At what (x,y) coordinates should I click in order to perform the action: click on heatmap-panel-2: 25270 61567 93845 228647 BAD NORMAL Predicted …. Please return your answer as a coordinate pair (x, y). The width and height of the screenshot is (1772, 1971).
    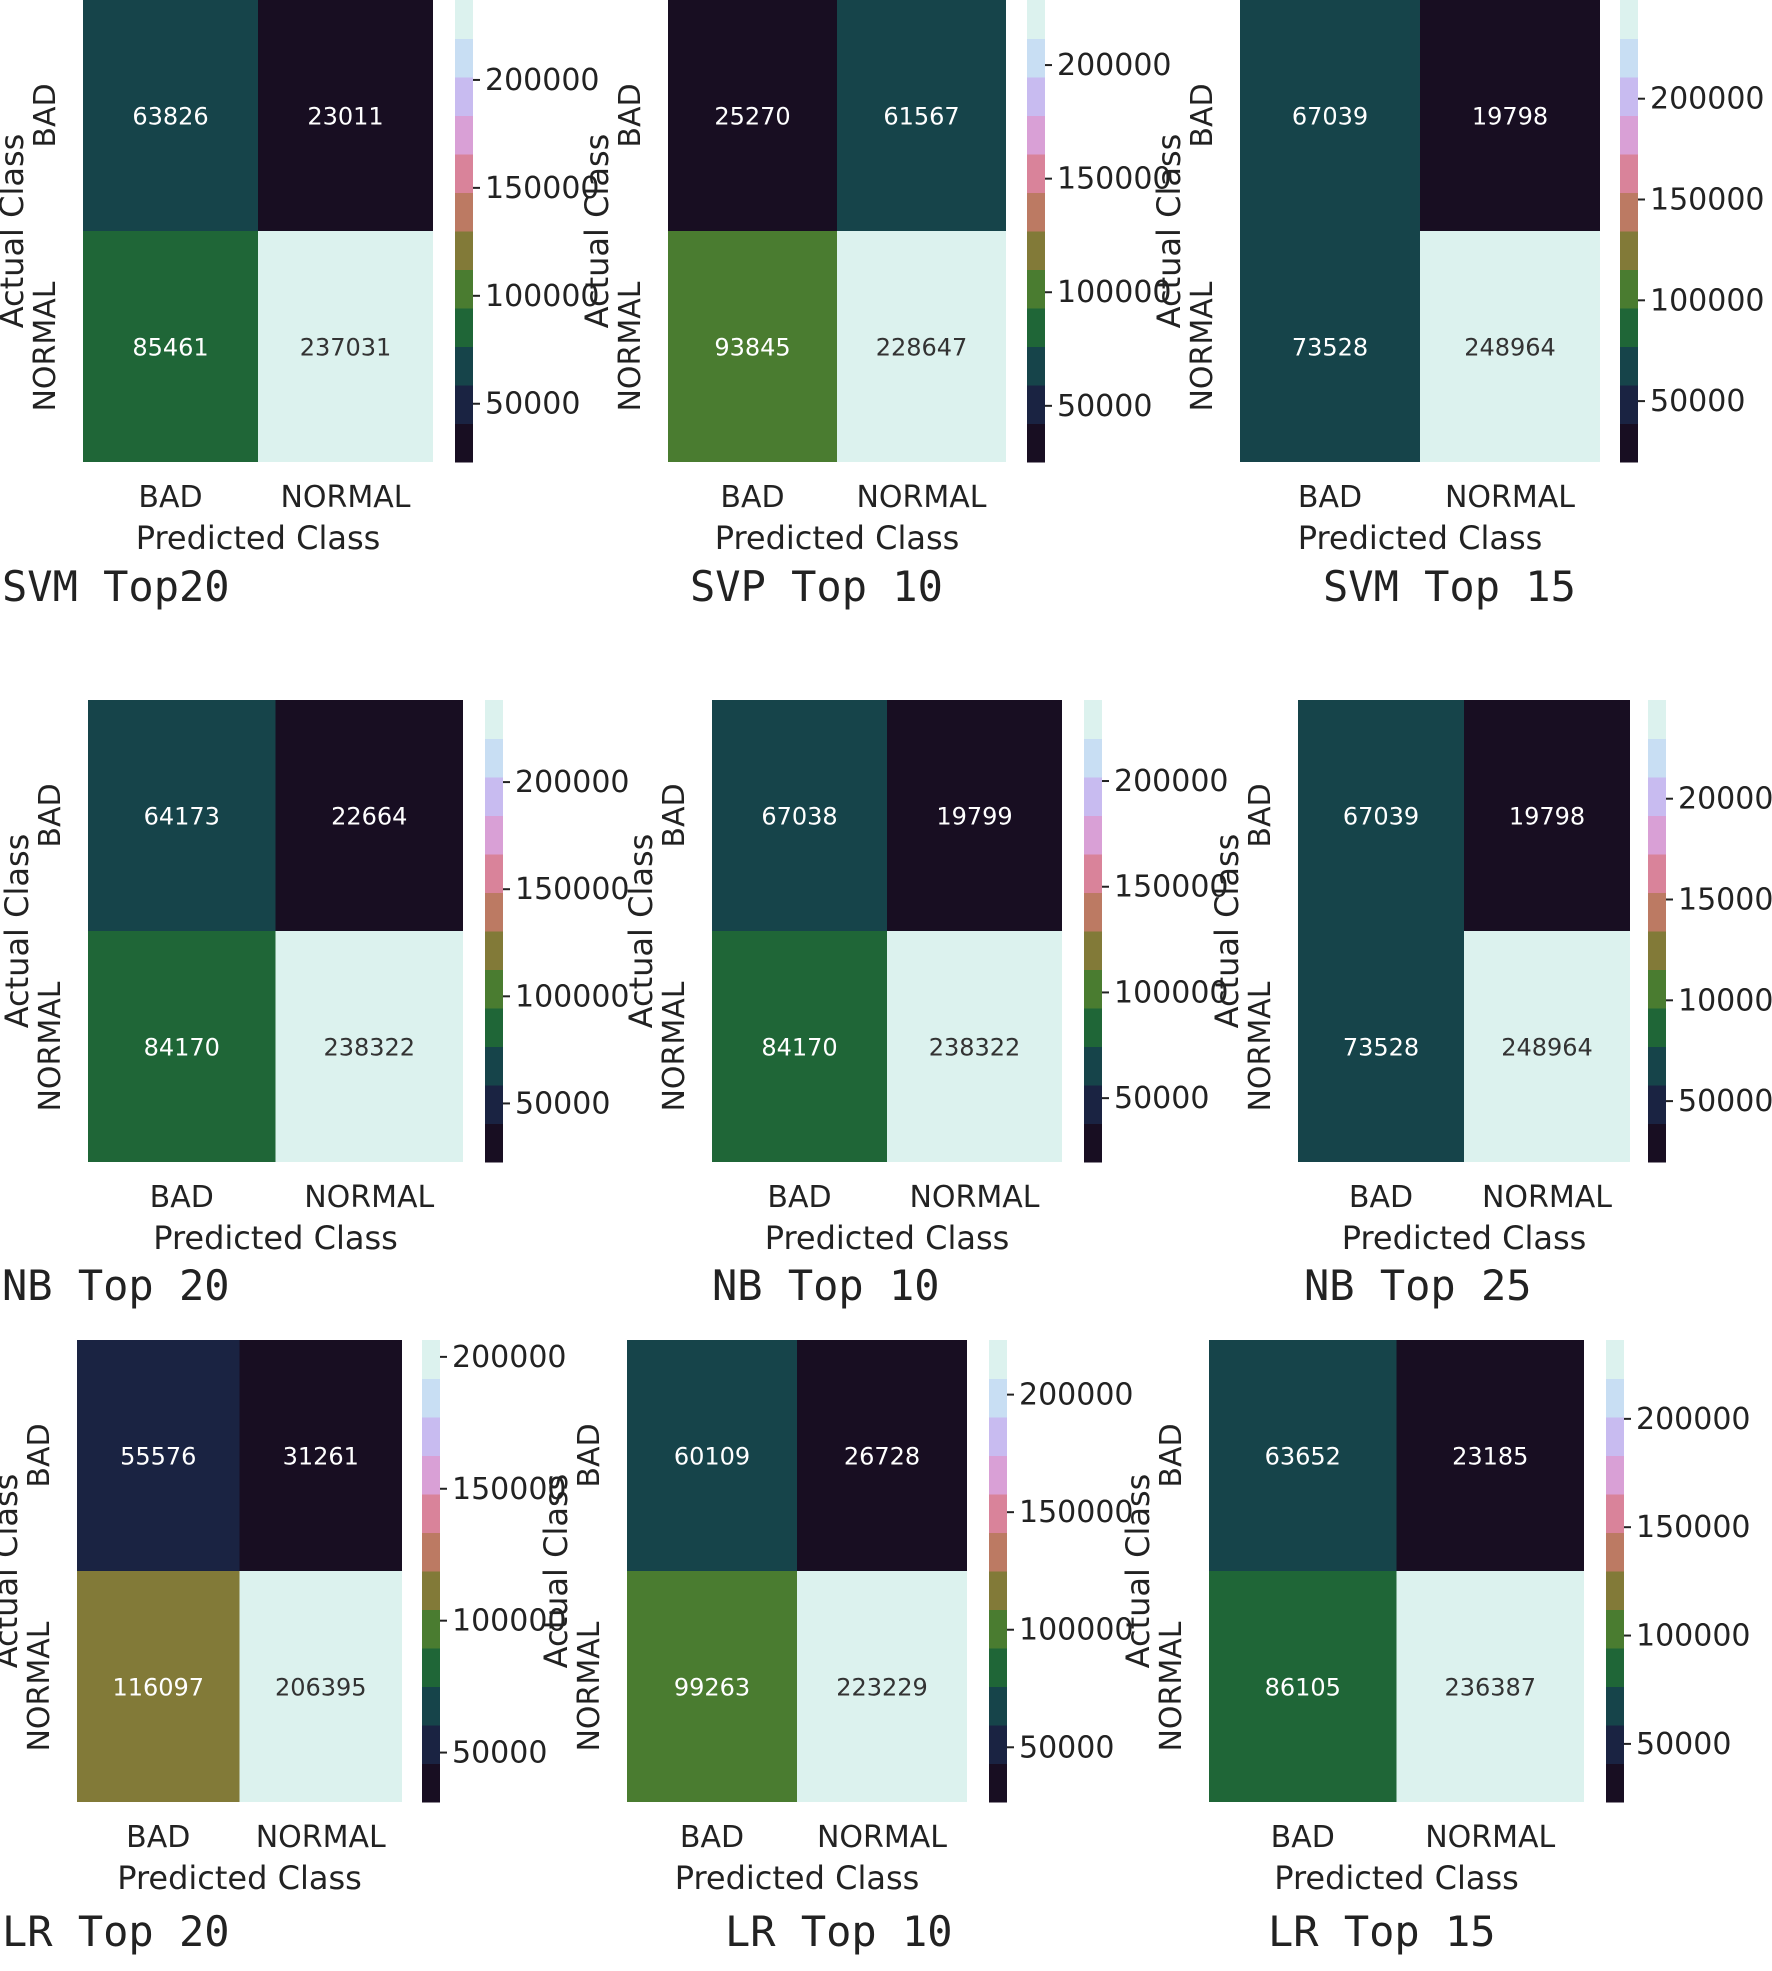
    Looking at the image, I should click on (875, 305).